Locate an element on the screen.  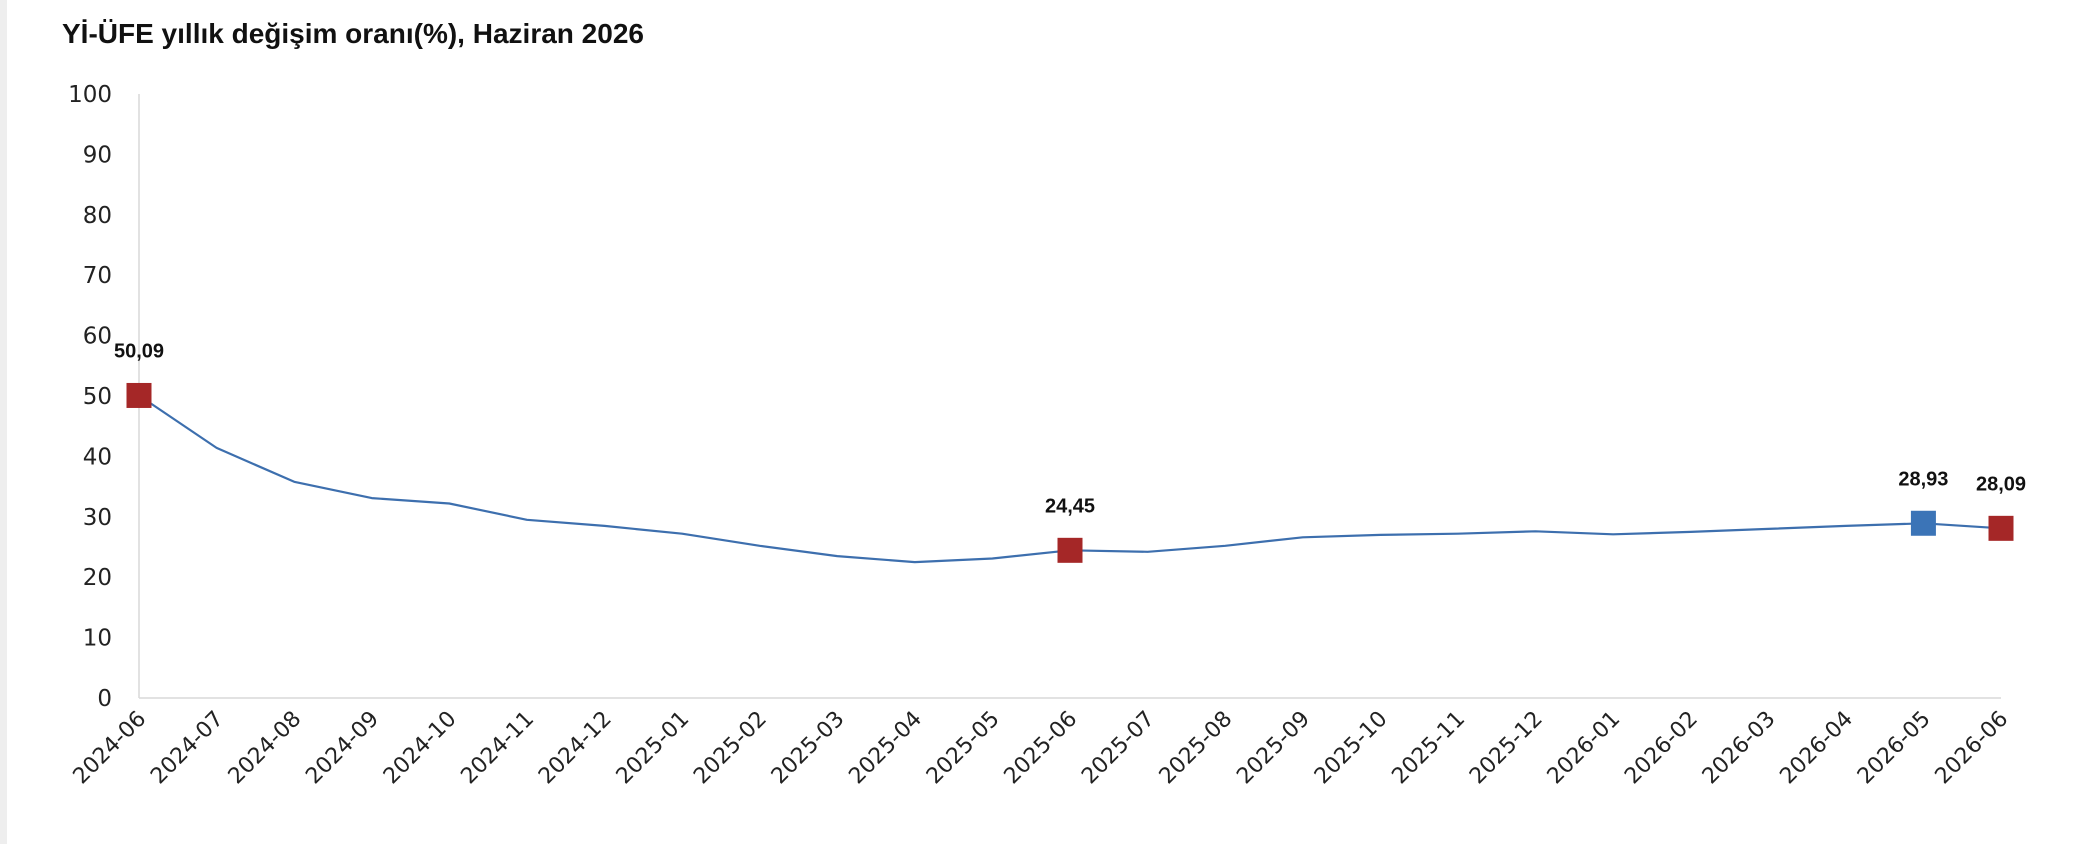
x-tick-label: 2024-08 is located at coordinates (265, 748).